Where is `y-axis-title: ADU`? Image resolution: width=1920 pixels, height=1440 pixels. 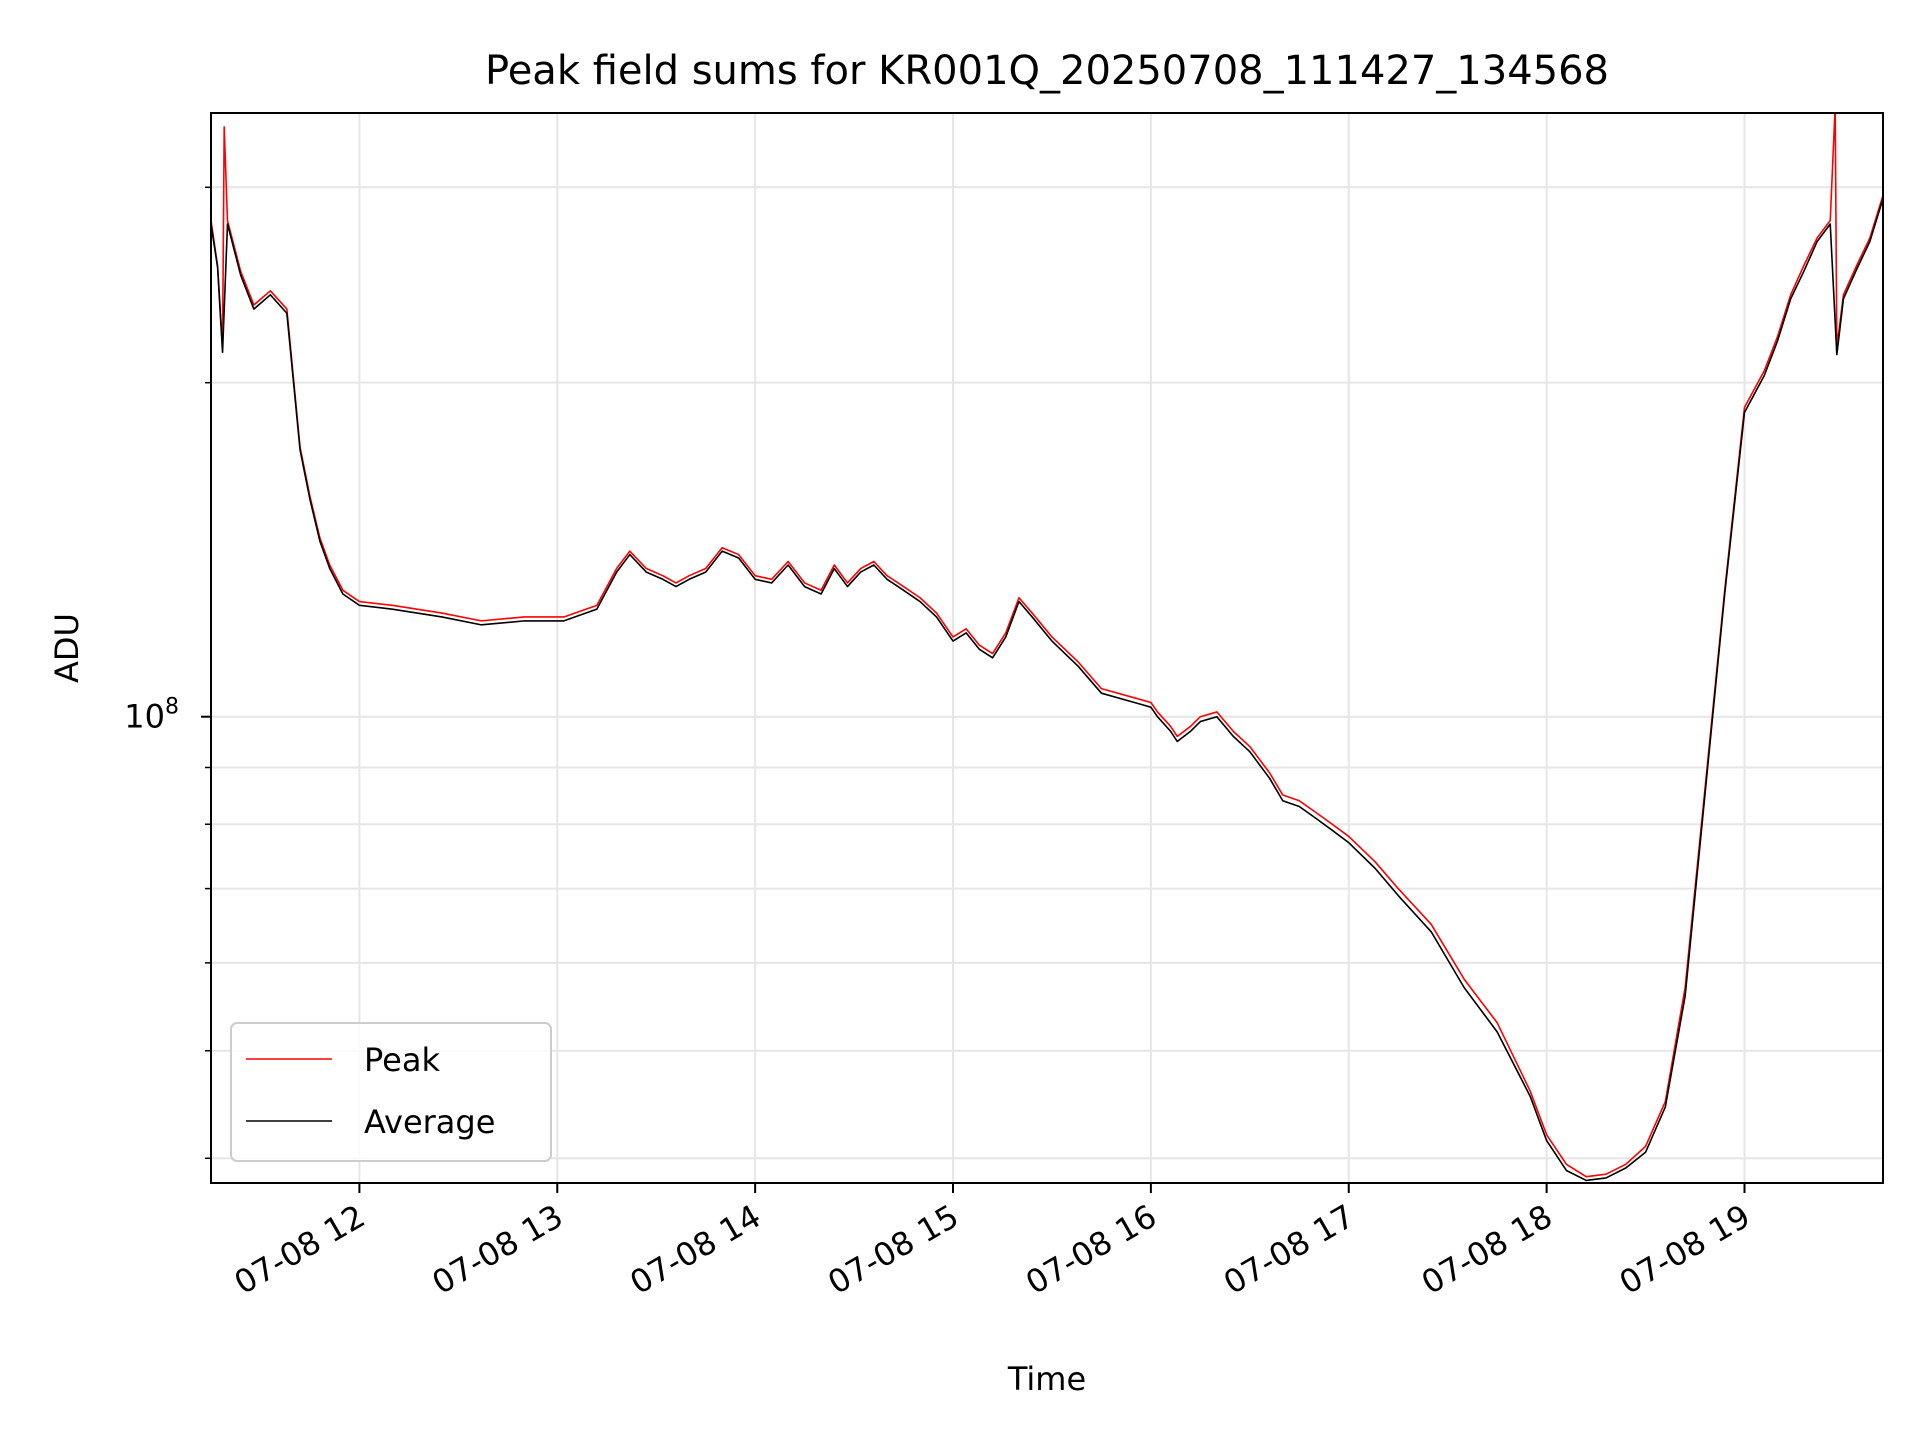 y-axis-title: ADU is located at coordinates (67, 648).